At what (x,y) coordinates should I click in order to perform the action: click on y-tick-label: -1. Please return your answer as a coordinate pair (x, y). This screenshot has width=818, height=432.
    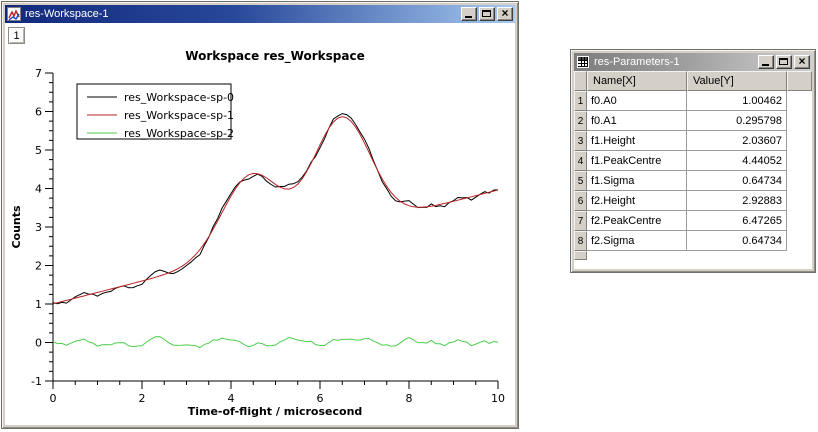
    Looking at the image, I should click on (36, 381).